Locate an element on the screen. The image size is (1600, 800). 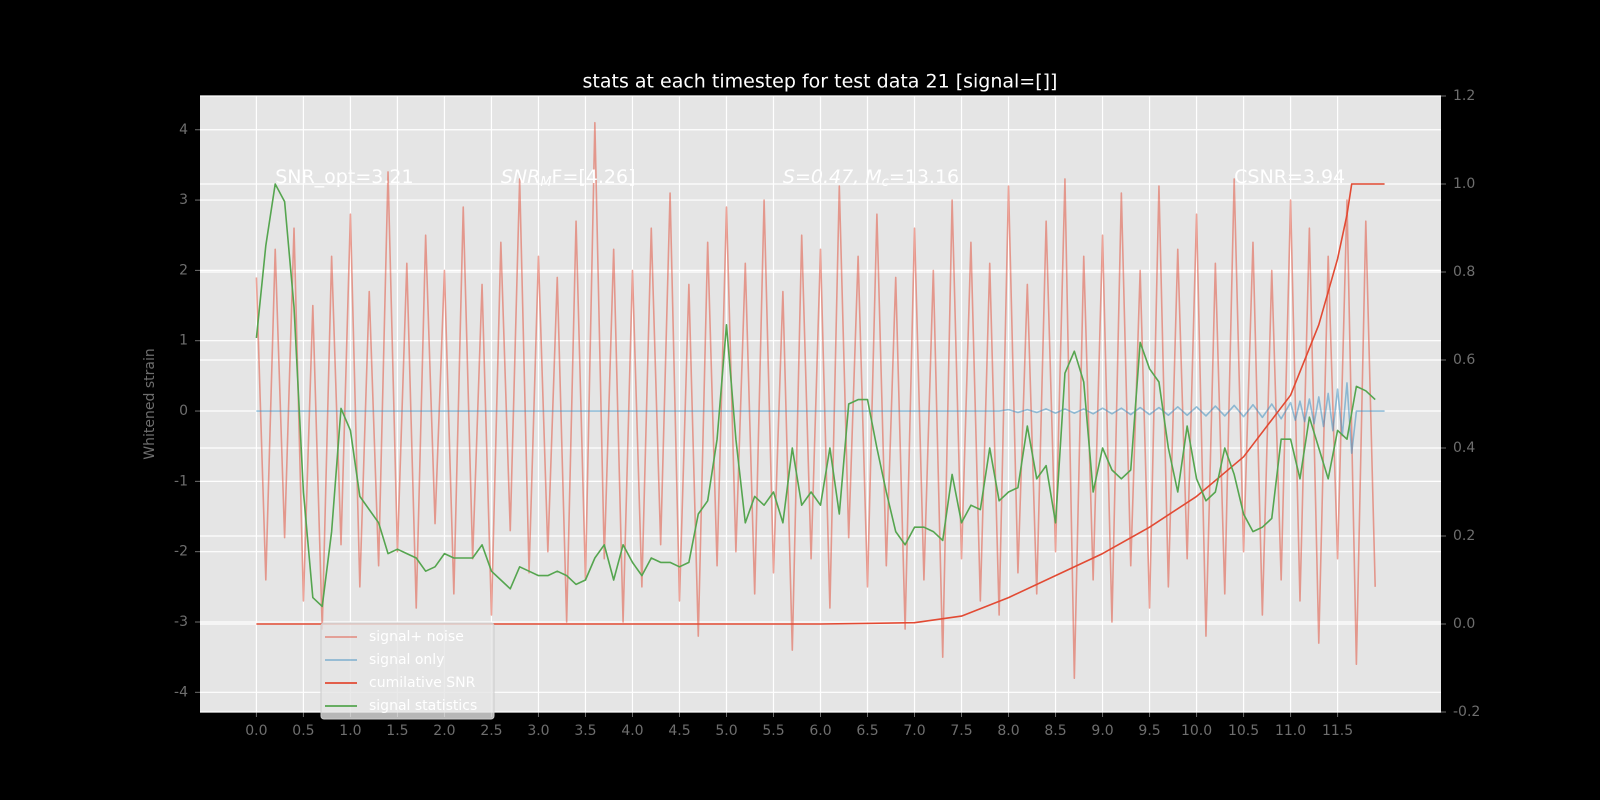
x-tick-label: 5.0 is located at coordinates (726, 731).